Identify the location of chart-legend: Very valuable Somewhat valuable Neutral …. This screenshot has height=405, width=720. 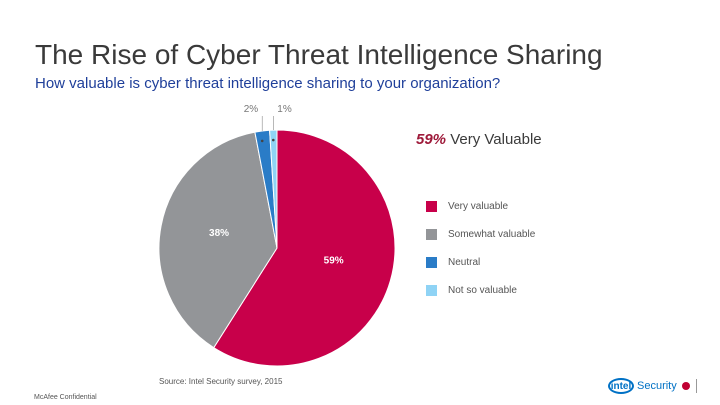
(480, 248).